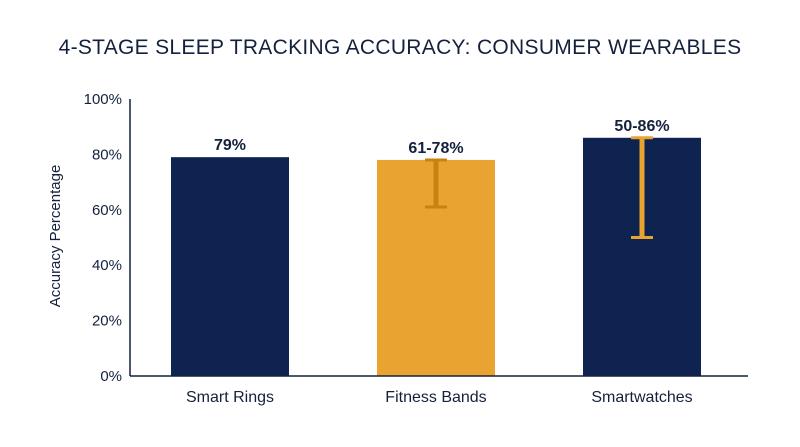 The width and height of the screenshot is (800, 447). I want to click on y-tick-label: 0%, so click(111, 376).